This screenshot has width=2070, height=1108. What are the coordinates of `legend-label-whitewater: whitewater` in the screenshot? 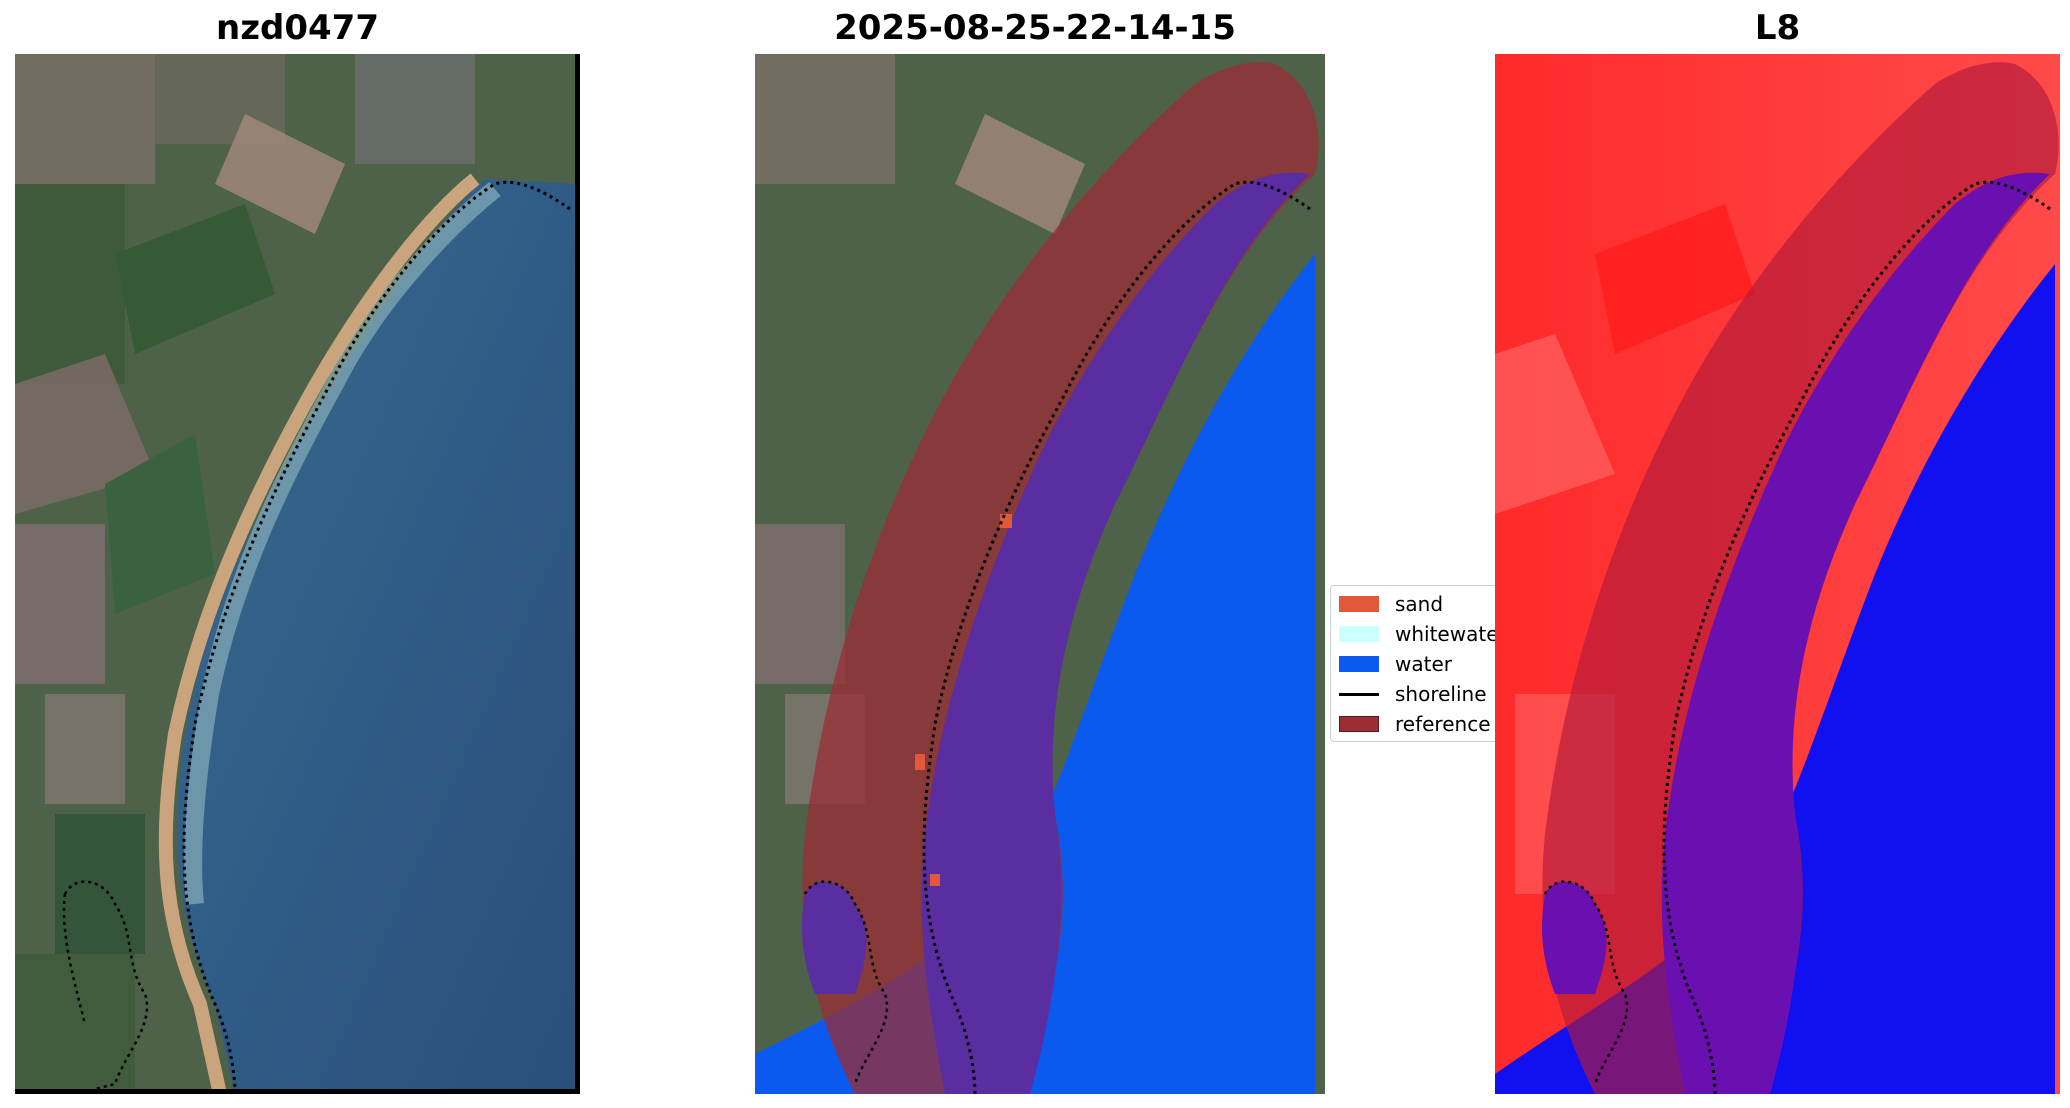 It's located at (1445, 634).